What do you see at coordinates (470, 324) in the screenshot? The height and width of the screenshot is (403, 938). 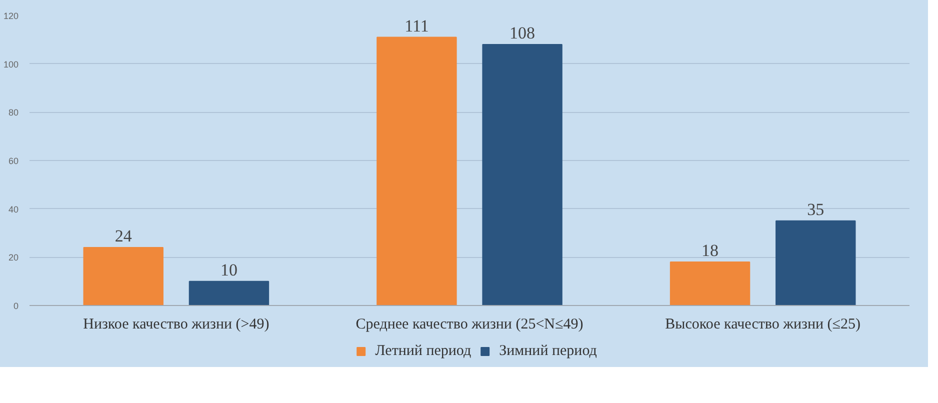 I see `x-tick-label: Среднее качество жизни (25<N≤49)` at bounding box center [470, 324].